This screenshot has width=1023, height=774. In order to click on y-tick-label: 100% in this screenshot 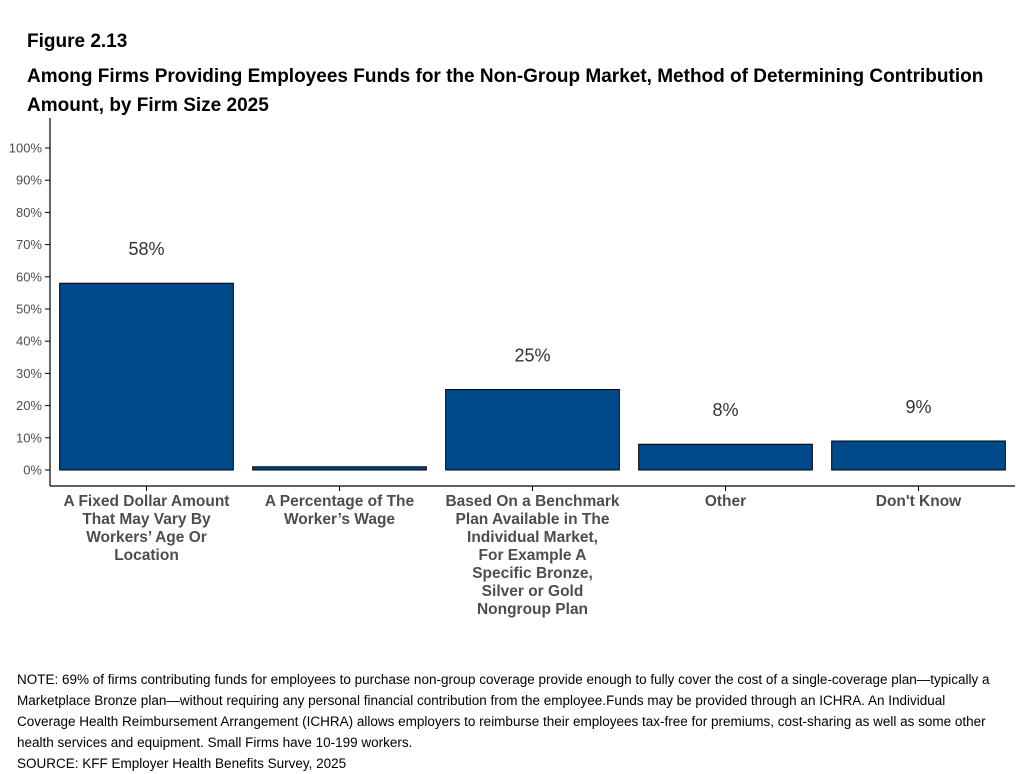, I will do `click(26, 148)`.